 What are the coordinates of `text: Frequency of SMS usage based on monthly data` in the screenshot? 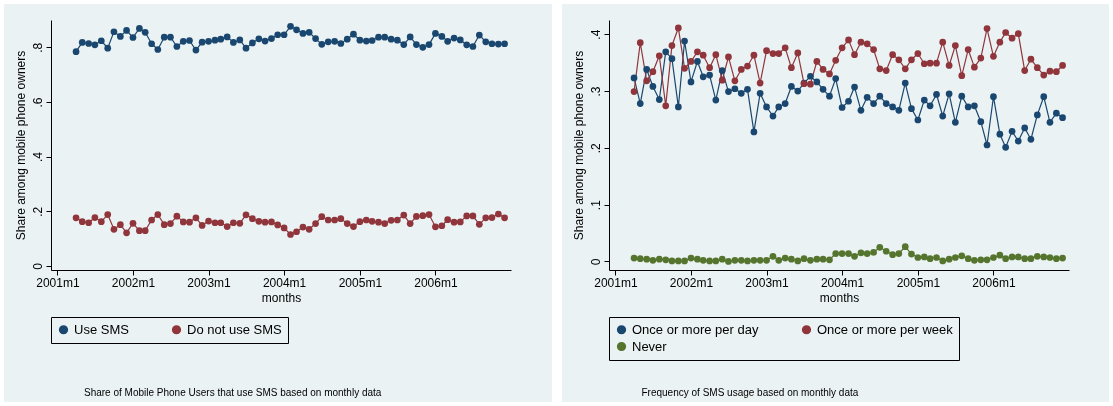 It's located at (750, 392).